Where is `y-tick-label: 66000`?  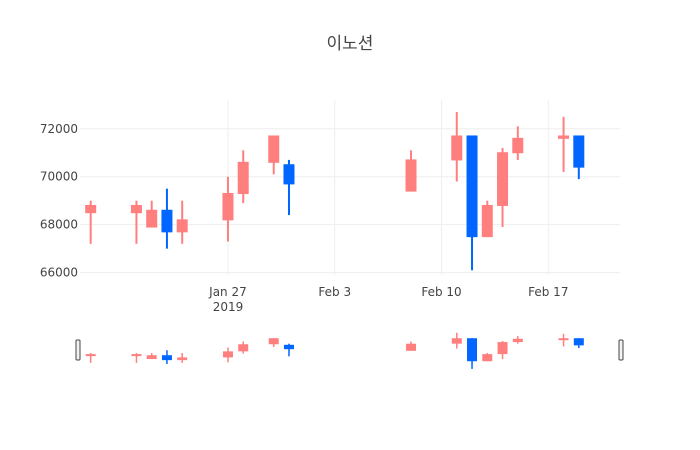 y-tick-label: 66000 is located at coordinates (59, 273).